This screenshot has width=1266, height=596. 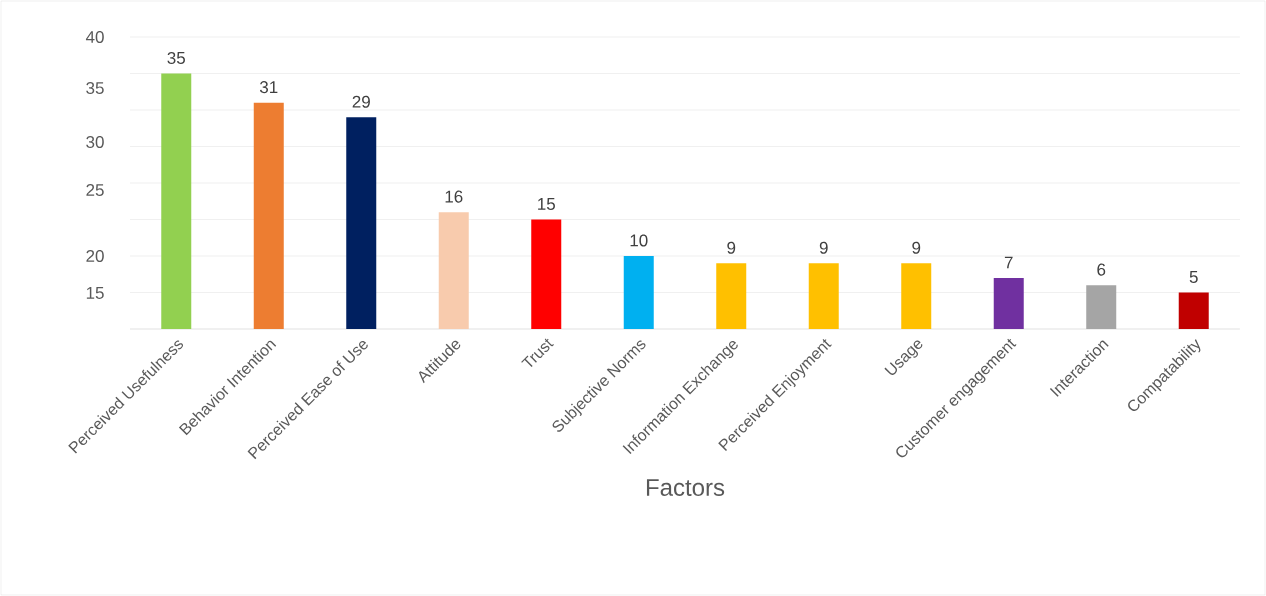 I want to click on data-label: 31, so click(x=268, y=87).